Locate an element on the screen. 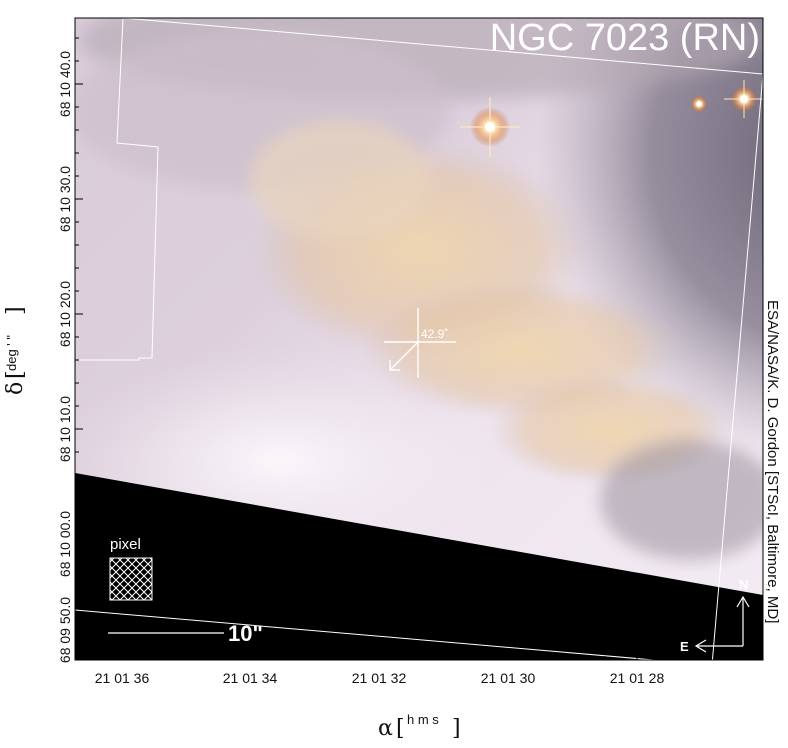 The height and width of the screenshot is (748, 788). x-tick-label: 21 01 34 is located at coordinates (250, 678).